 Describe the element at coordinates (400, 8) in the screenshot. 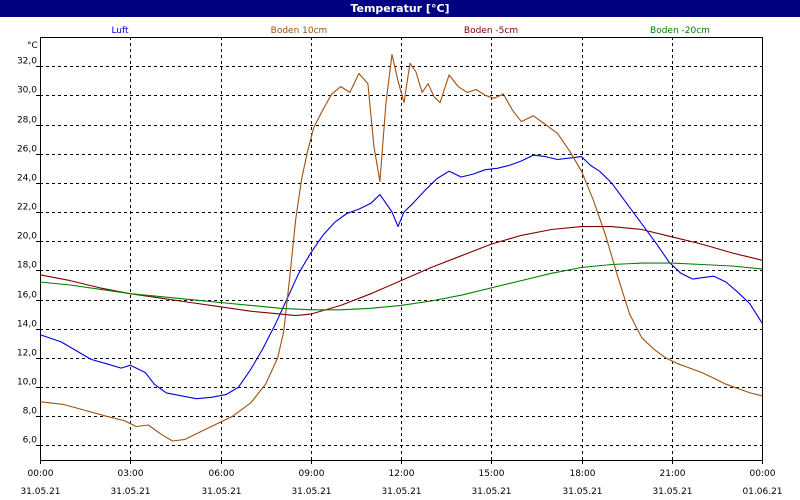

I see `chart-title: Temperatur [°C]` at that location.